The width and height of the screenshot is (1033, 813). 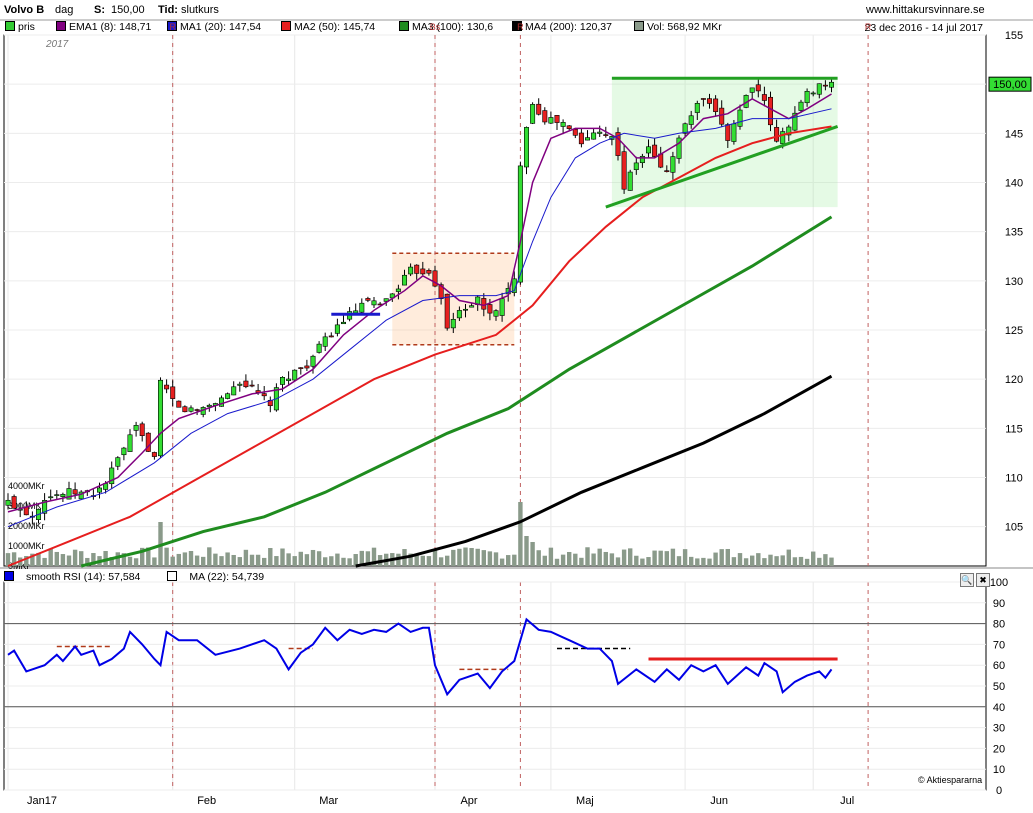 What do you see at coordinates (1014, 380) in the screenshot?
I see `price-tick-label: 120` at bounding box center [1014, 380].